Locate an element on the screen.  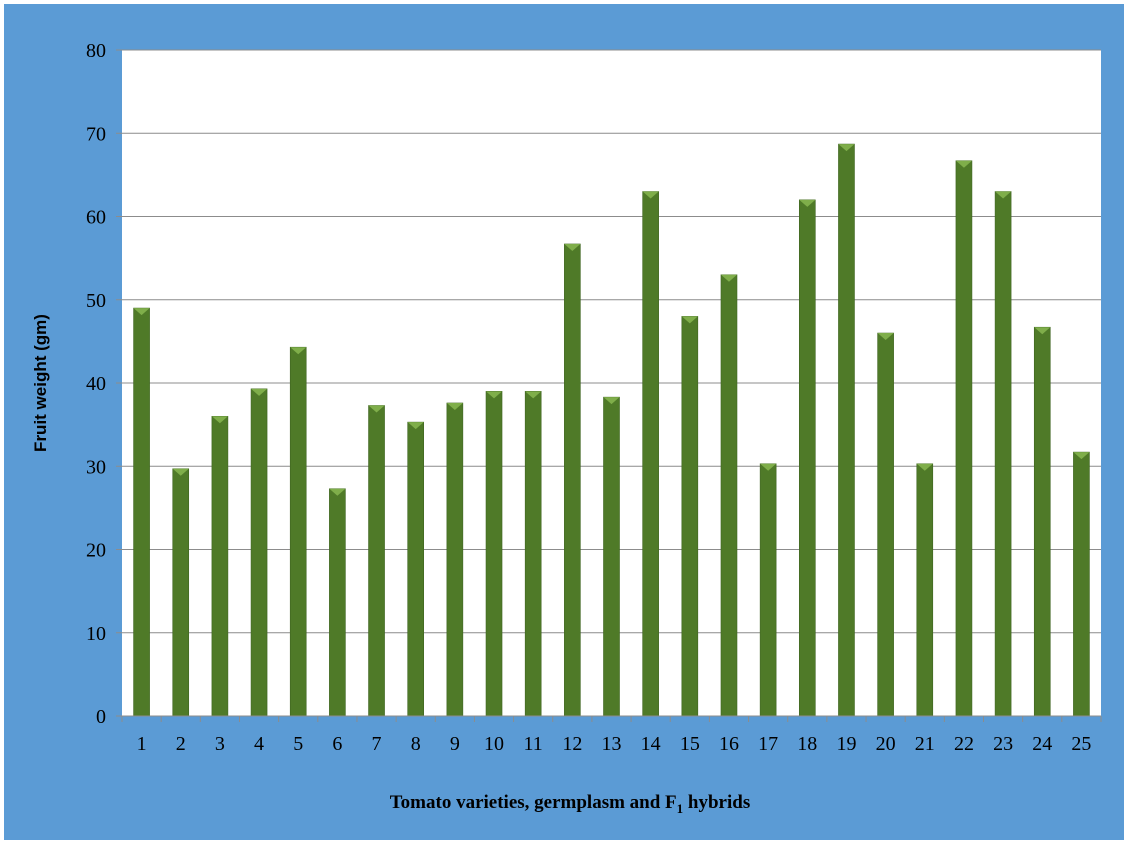
x-tick-label: 22 is located at coordinates (964, 744).